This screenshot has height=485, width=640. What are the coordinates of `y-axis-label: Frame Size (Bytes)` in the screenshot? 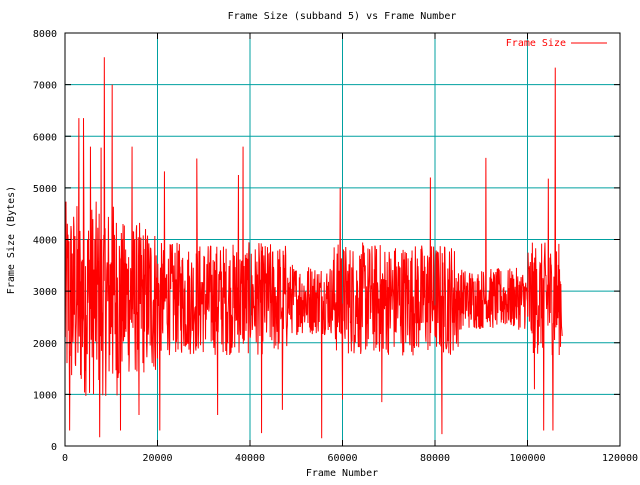 It's located at (11, 240).